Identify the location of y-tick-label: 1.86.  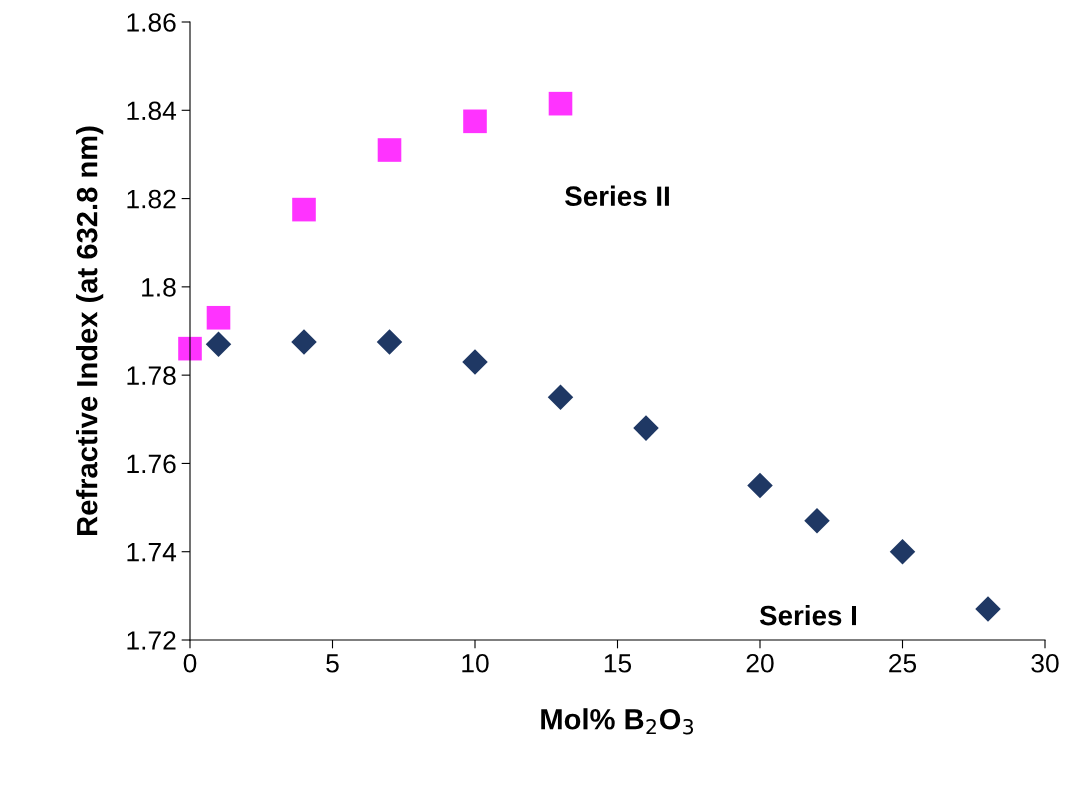
(151, 22).